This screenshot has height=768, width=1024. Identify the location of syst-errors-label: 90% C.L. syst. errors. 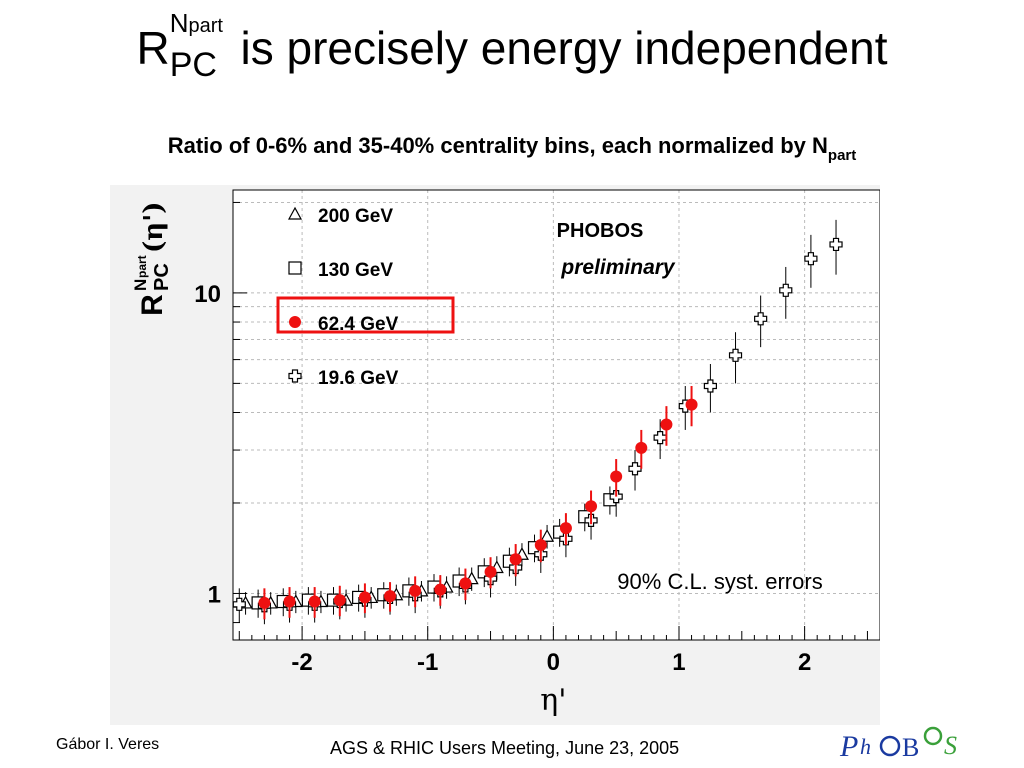
(719, 581).